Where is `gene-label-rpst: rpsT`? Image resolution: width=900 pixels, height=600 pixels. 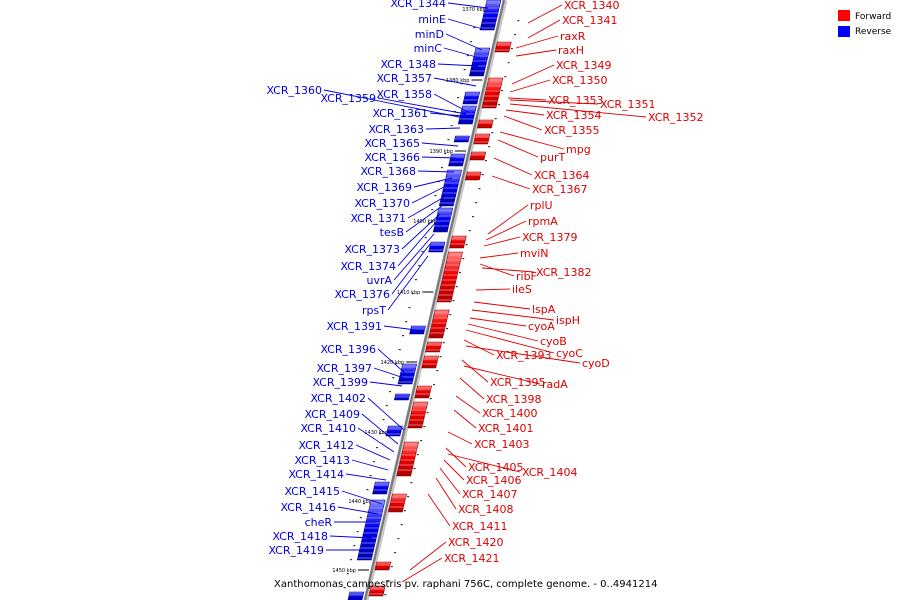 gene-label-rpst: rpsT is located at coordinates (374, 310).